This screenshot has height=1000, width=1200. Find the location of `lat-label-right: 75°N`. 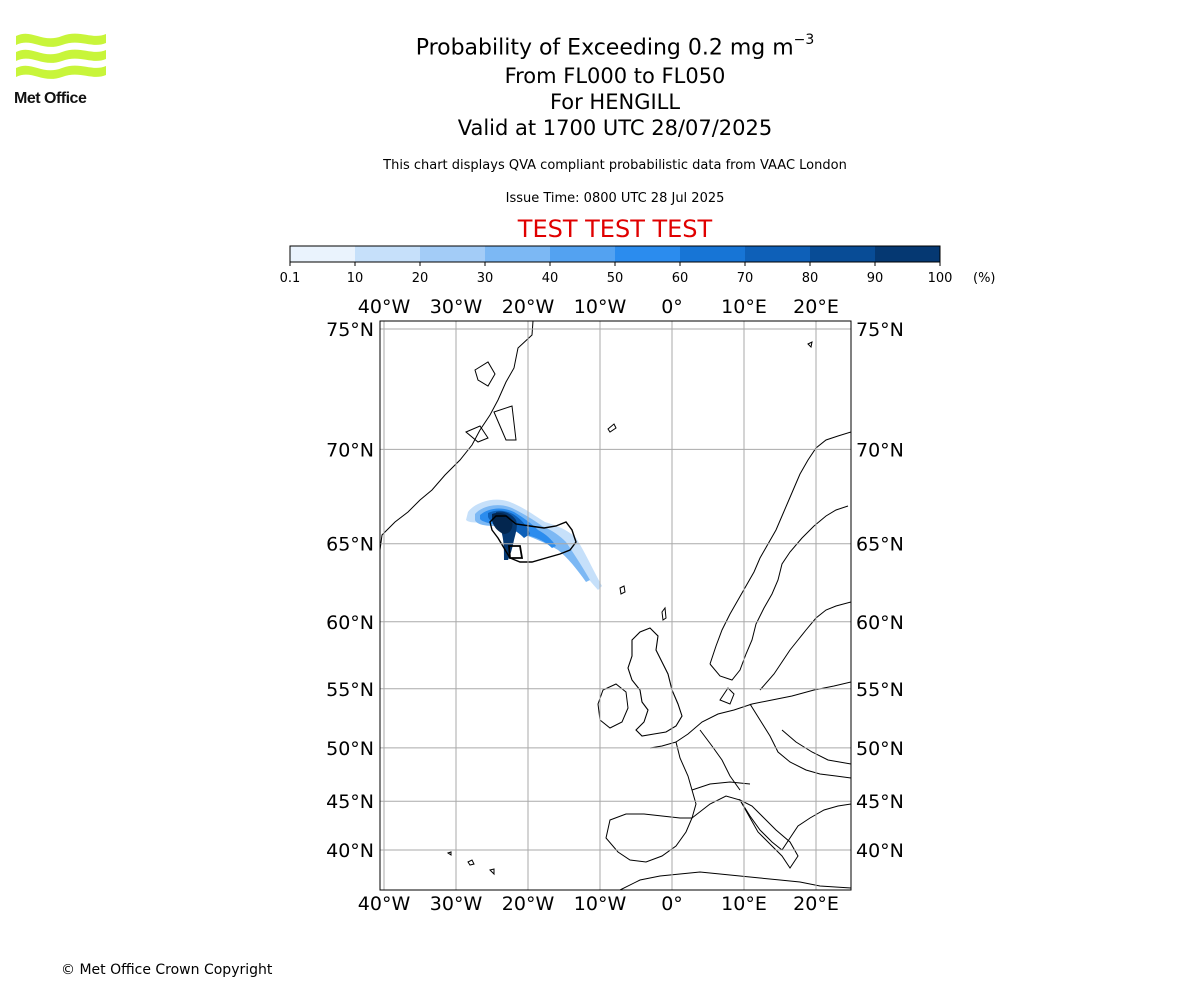

lat-label-right: 75°N is located at coordinates (880, 330).